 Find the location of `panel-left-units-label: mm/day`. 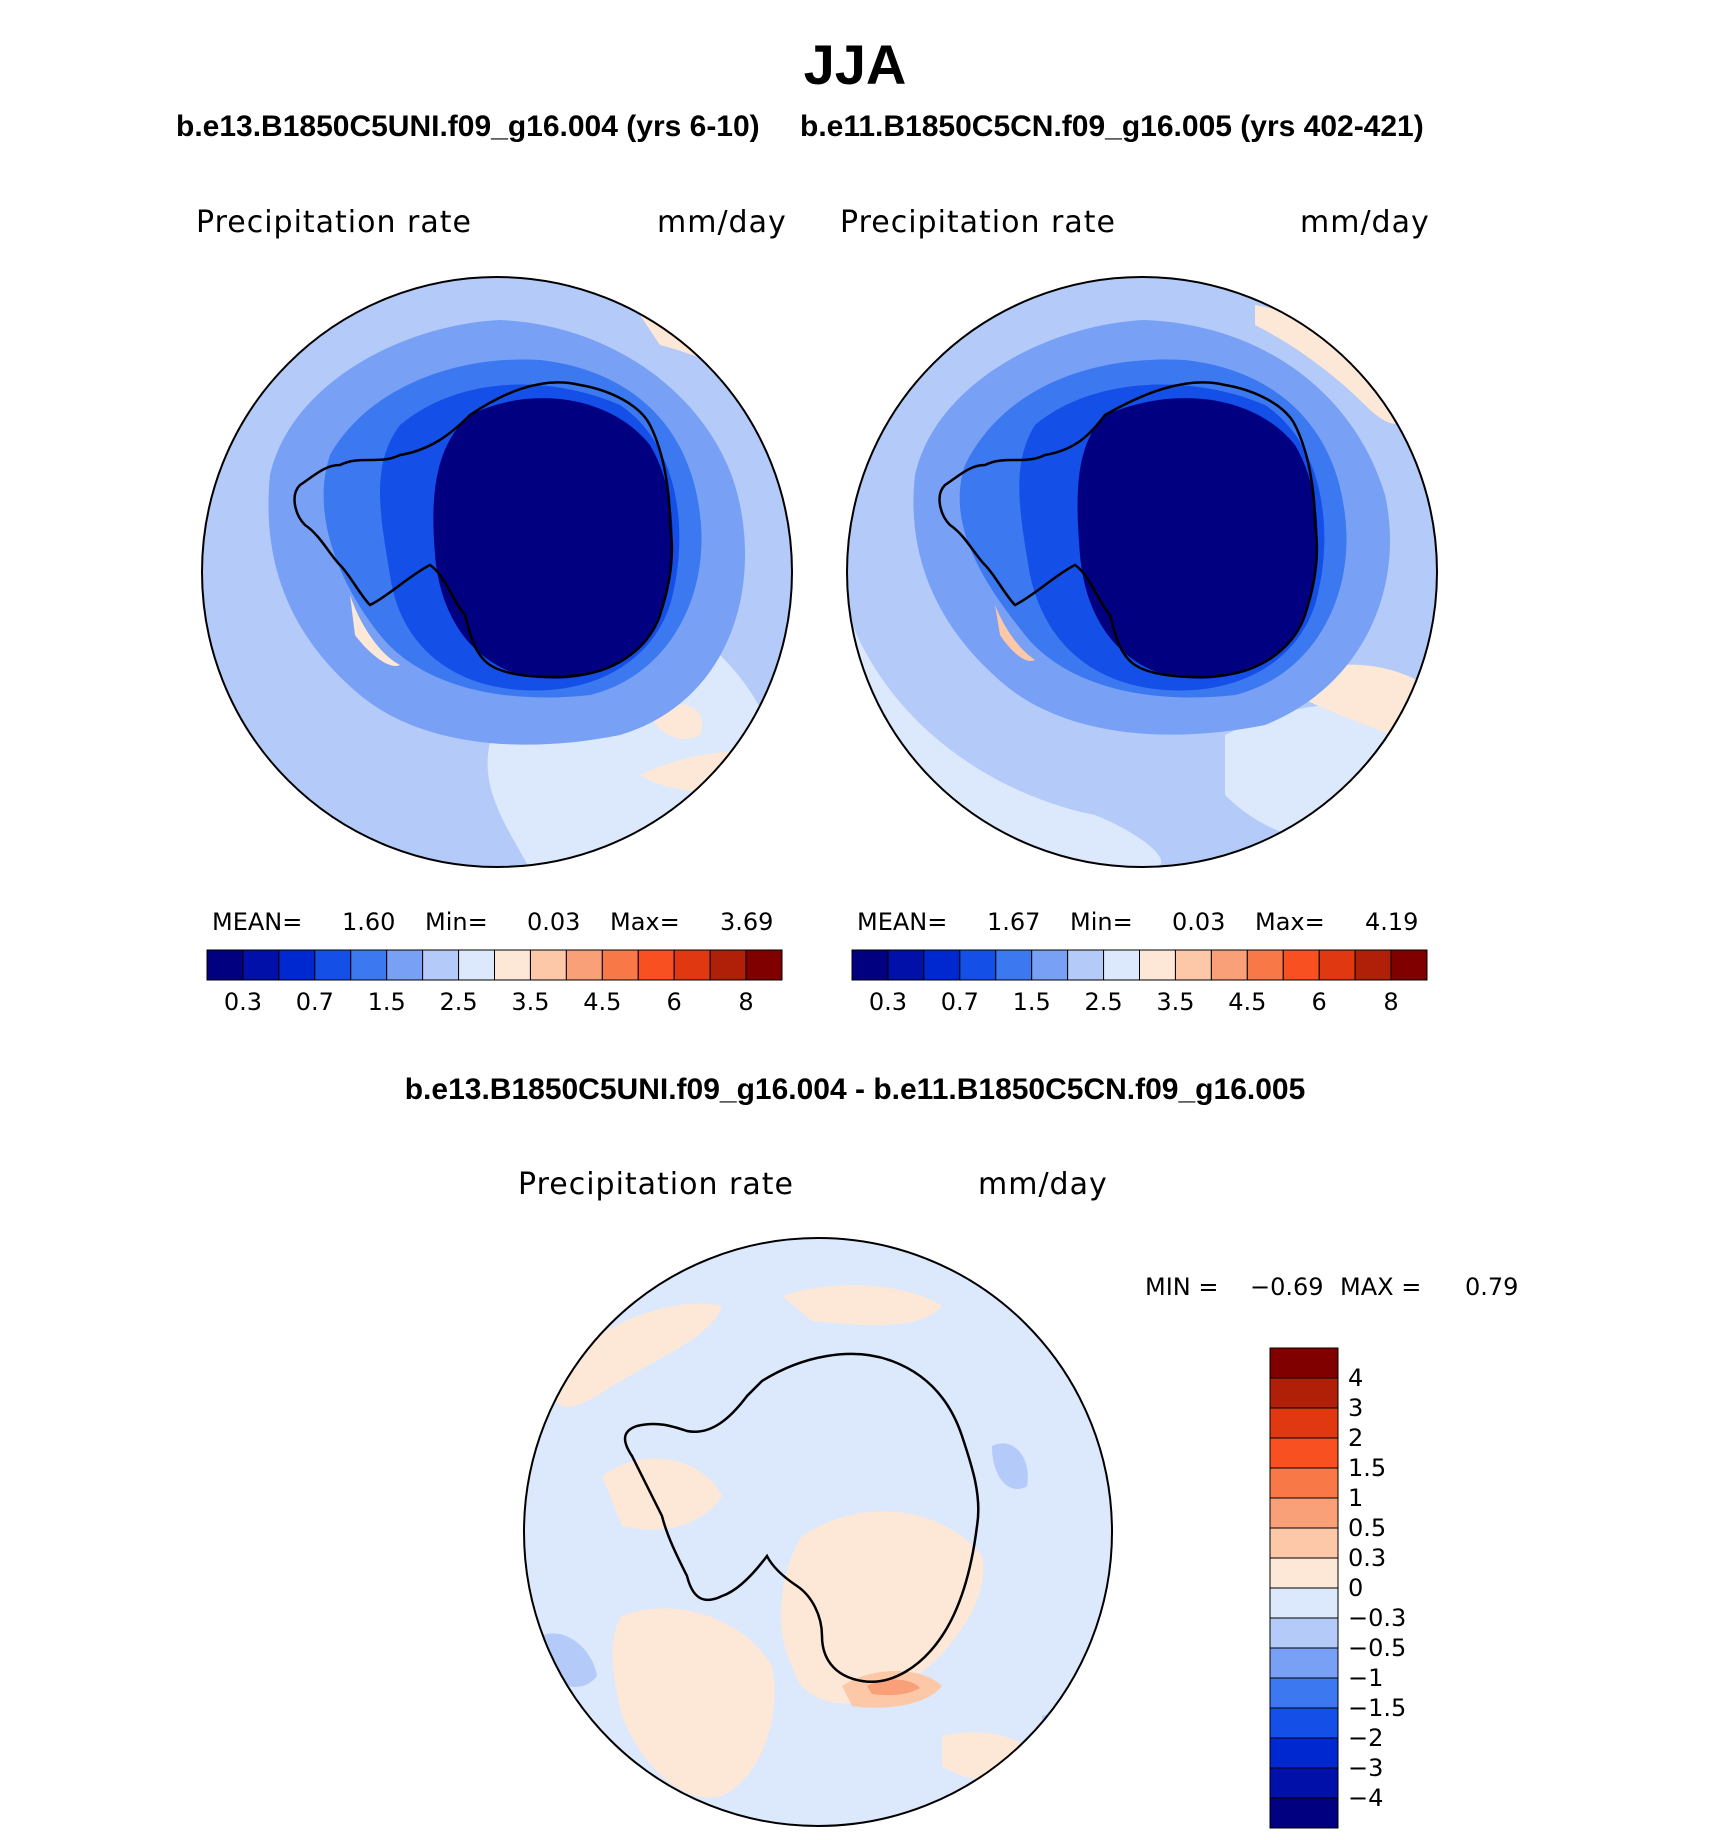

panel-left-units-label: mm/day is located at coordinates (722, 222).